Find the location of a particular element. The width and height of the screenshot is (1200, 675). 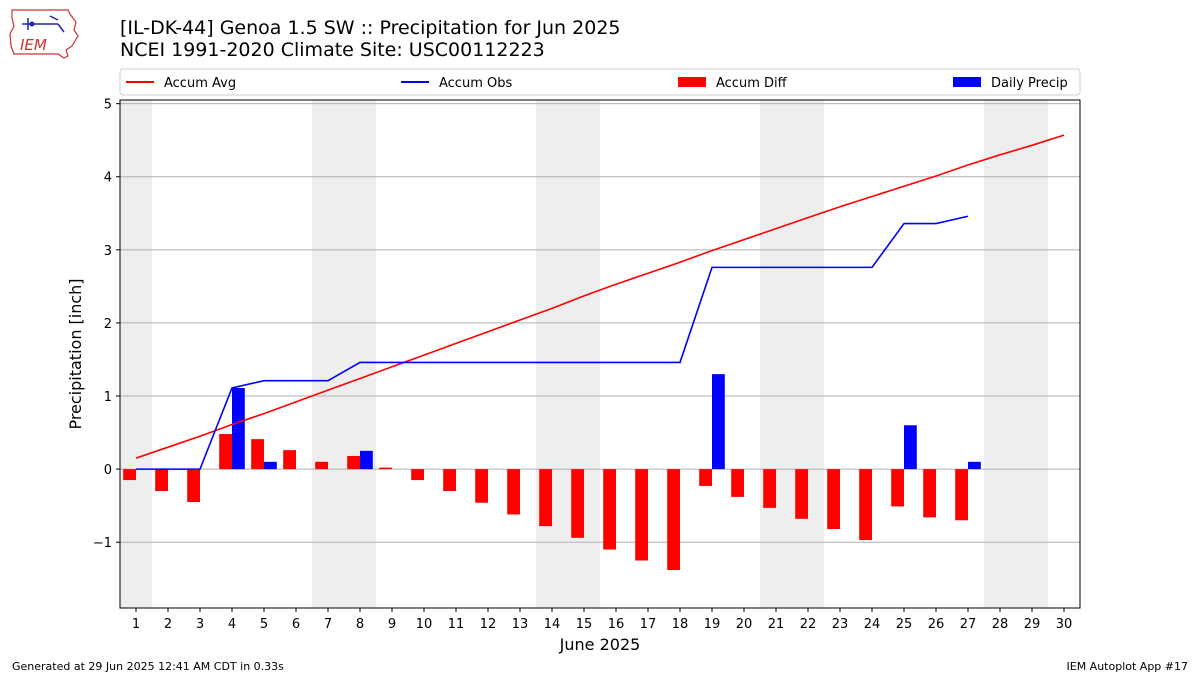

x-tick-label: 23 is located at coordinates (840, 624).